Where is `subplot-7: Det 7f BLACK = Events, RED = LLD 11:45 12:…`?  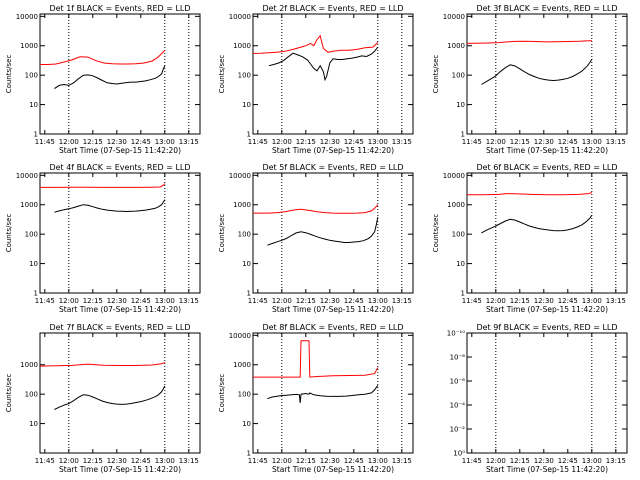 subplot-7: Det 7f BLACK = Events, RED = LLD 11:45 12:… is located at coordinates (103, 398).